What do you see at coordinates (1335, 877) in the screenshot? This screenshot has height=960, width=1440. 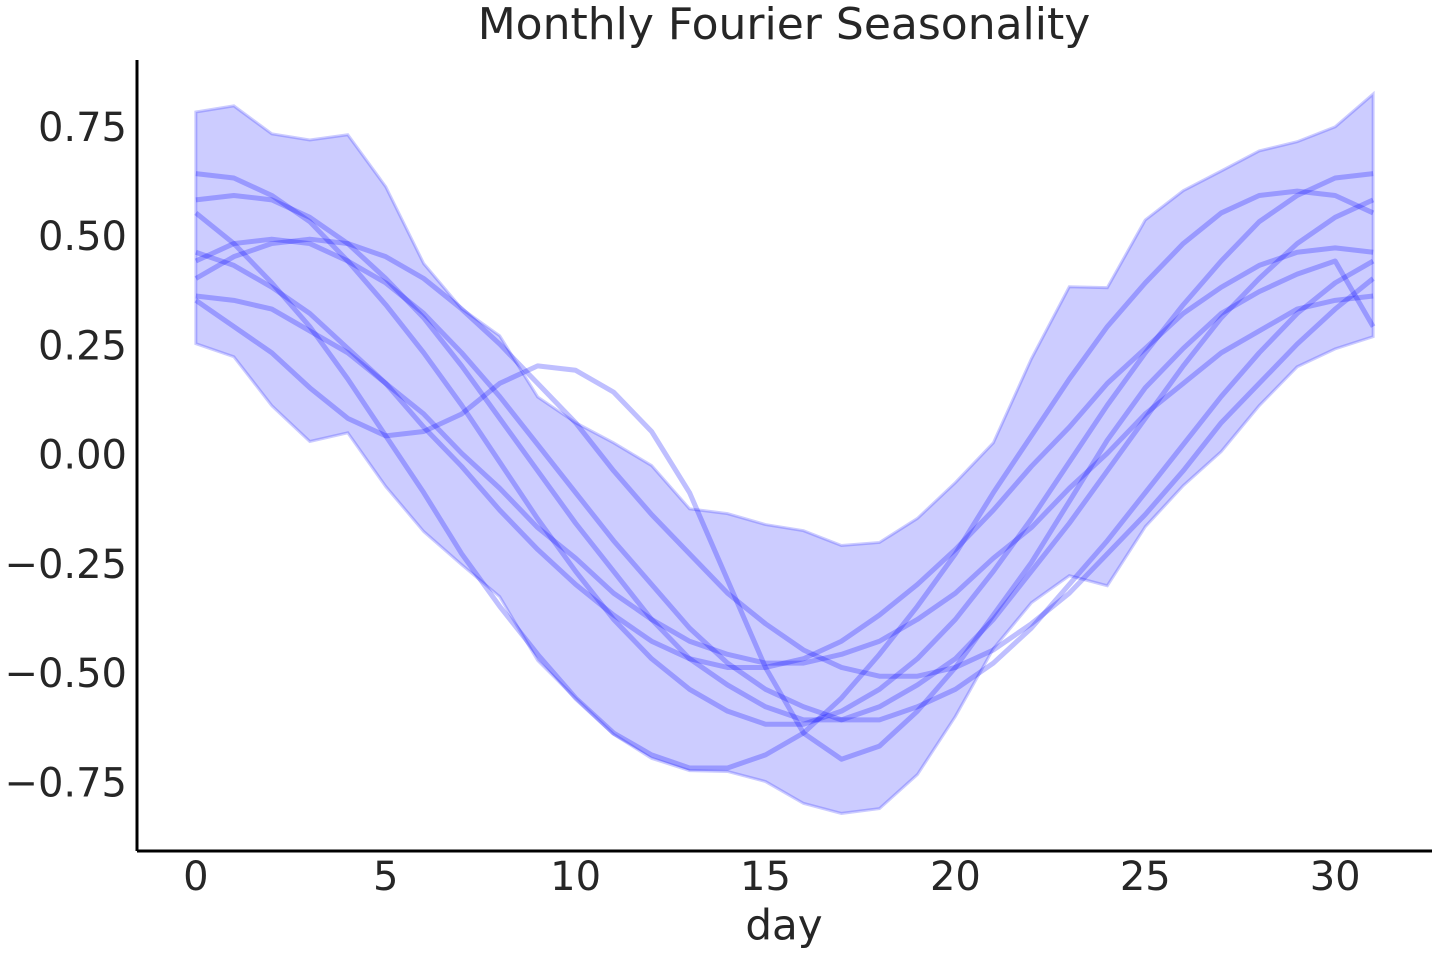 I see `x-tick-label: 30` at bounding box center [1335, 877].